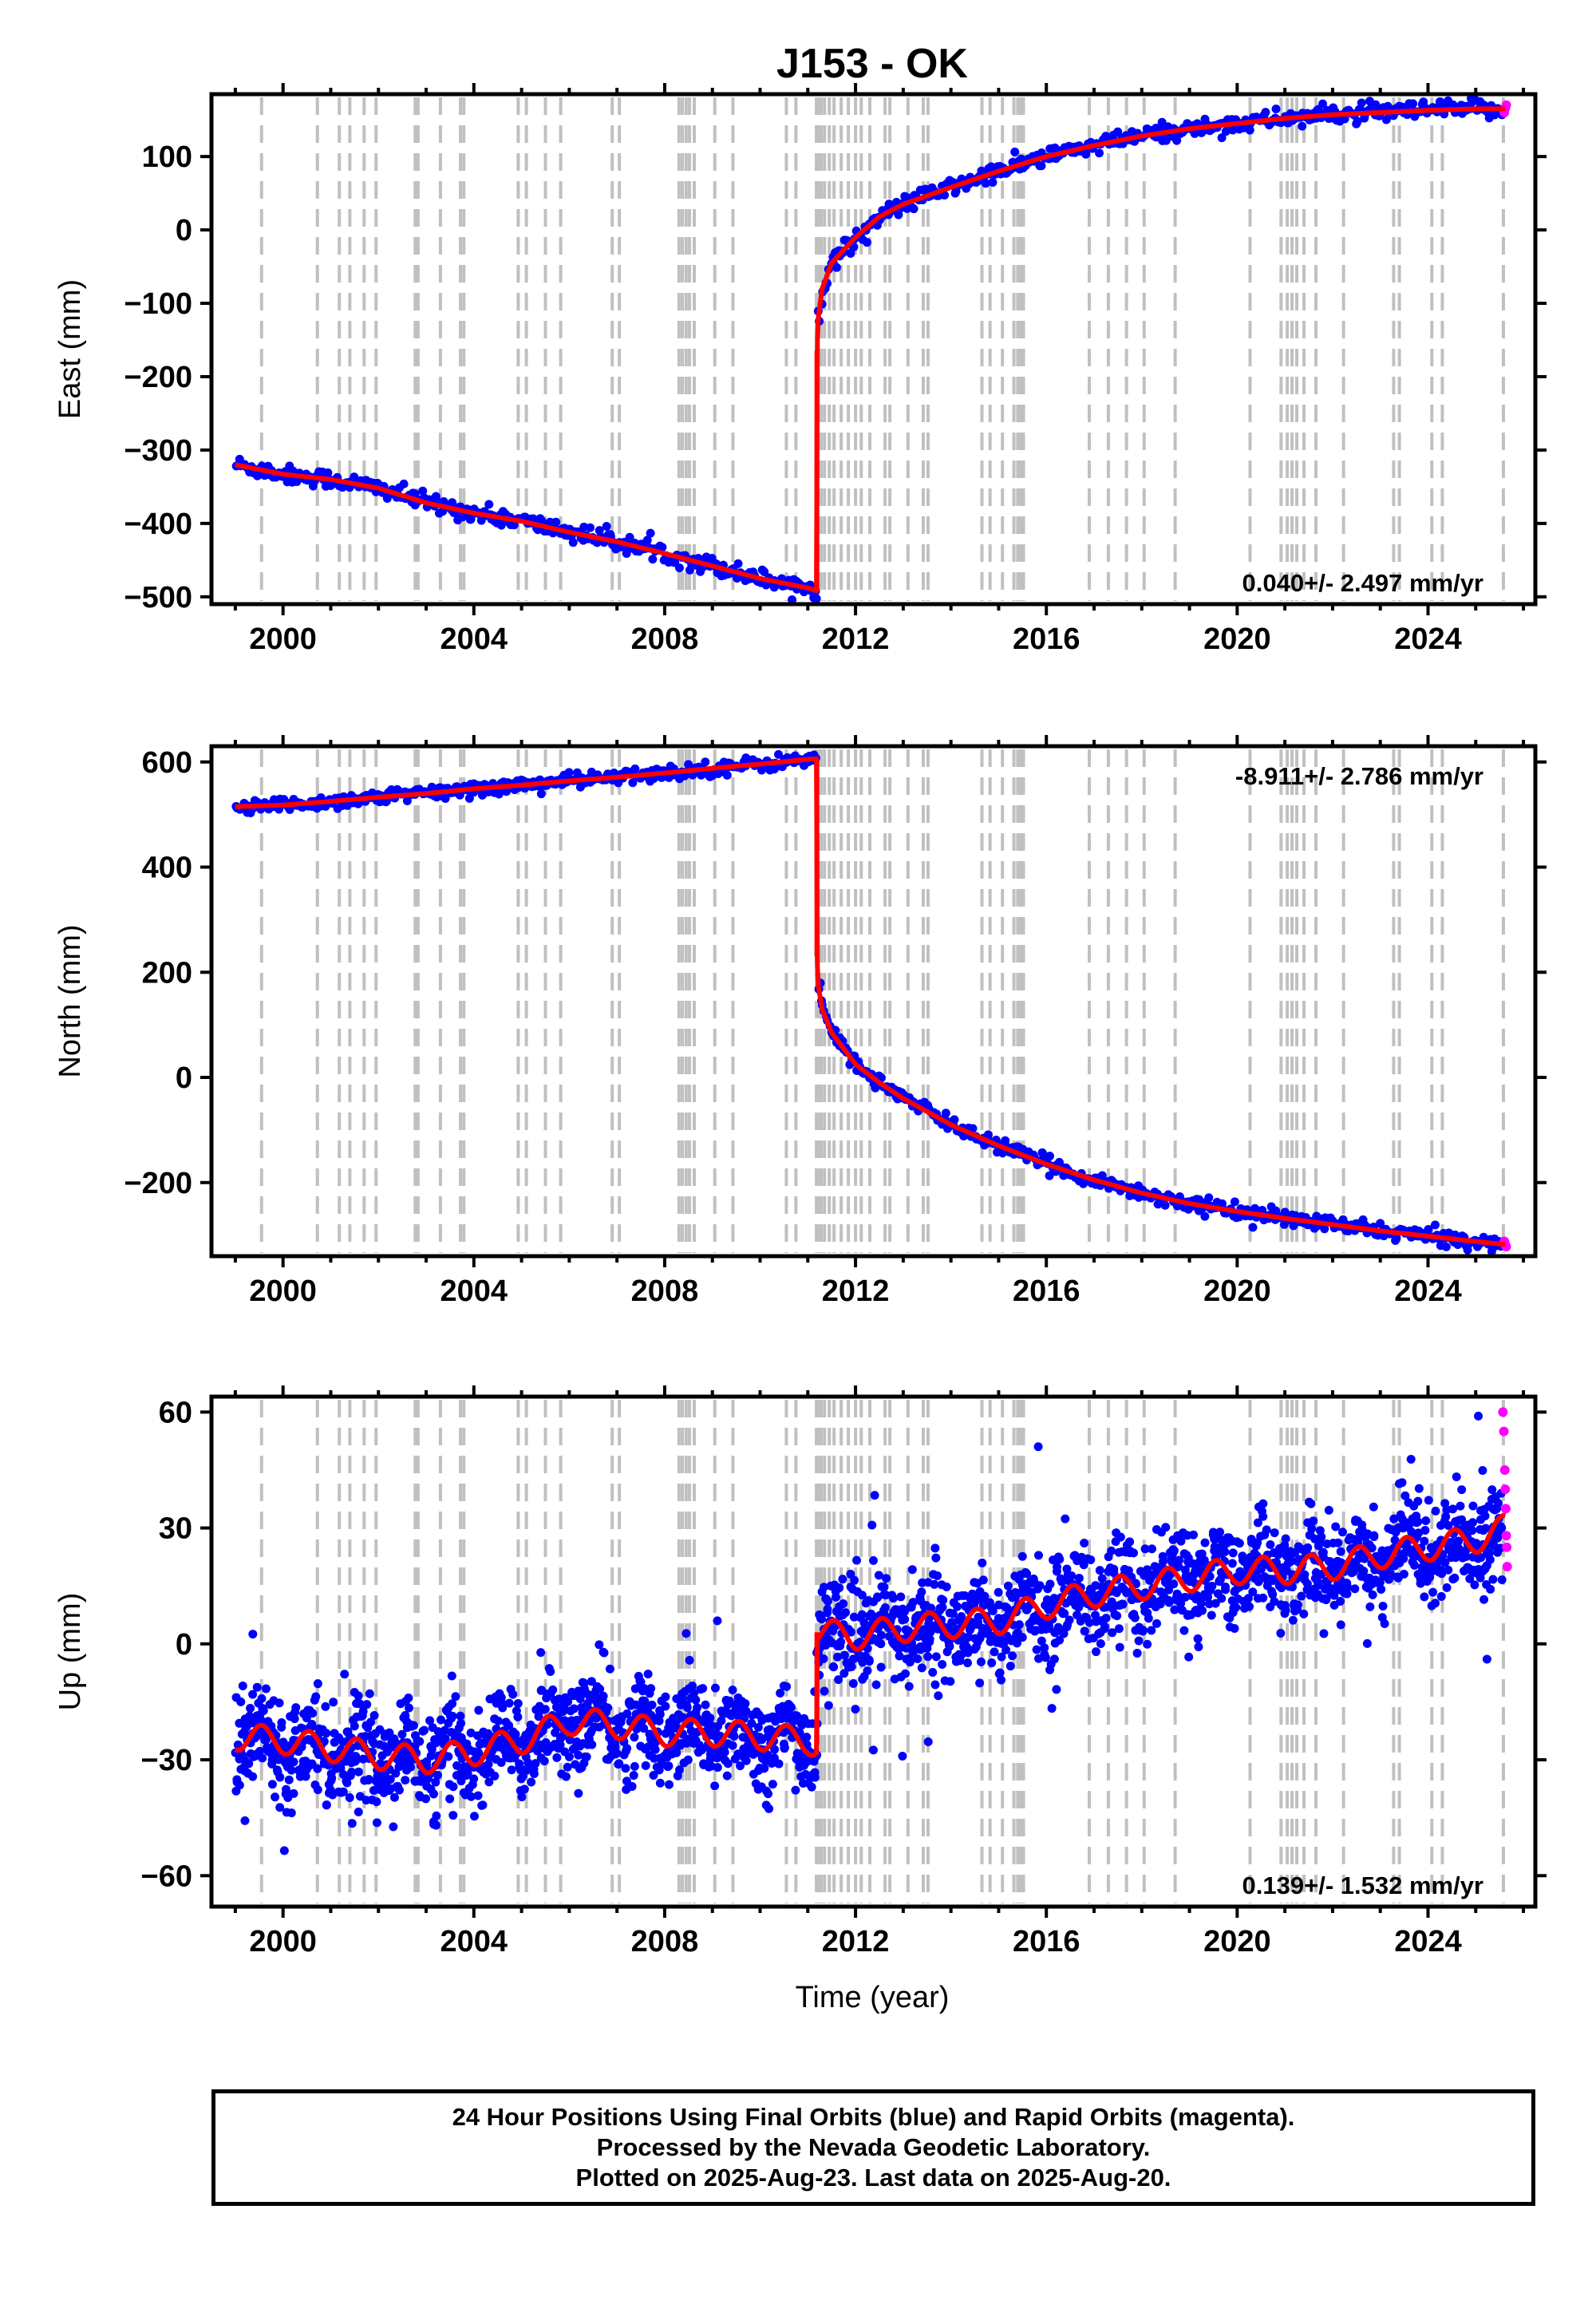  Describe the element at coordinates (167, 973) in the screenshot. I see `y-tick-label: 200` at that location.